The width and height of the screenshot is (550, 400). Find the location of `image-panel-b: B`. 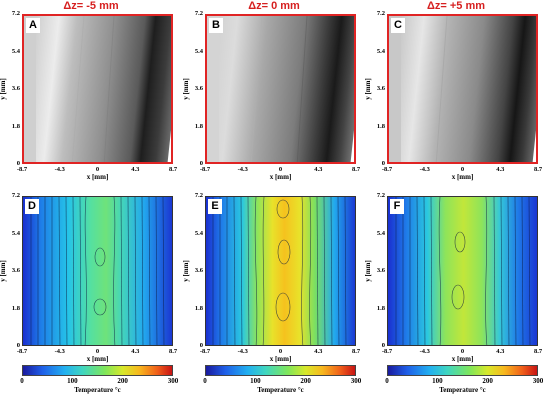

image-panel-b: B is located at coordinates (280, 89).